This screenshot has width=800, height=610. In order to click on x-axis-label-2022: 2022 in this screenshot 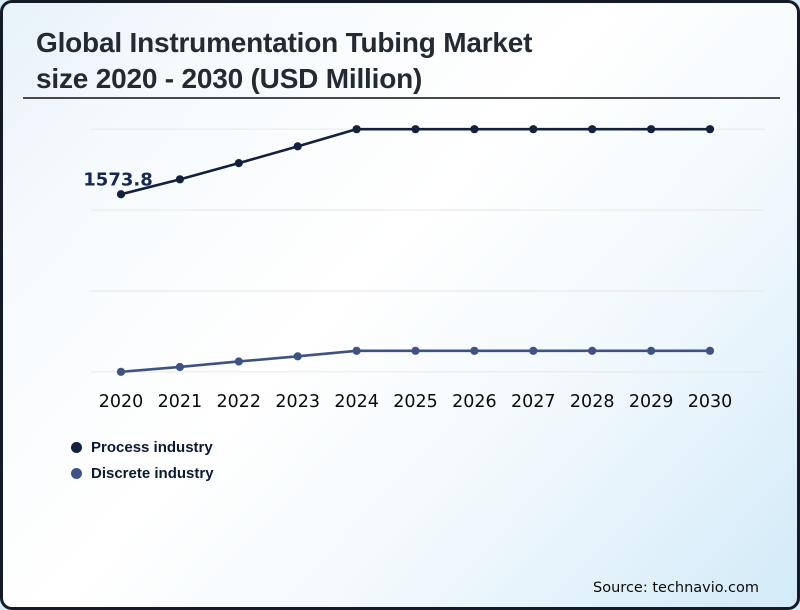, I will do `click(239, 402)`.